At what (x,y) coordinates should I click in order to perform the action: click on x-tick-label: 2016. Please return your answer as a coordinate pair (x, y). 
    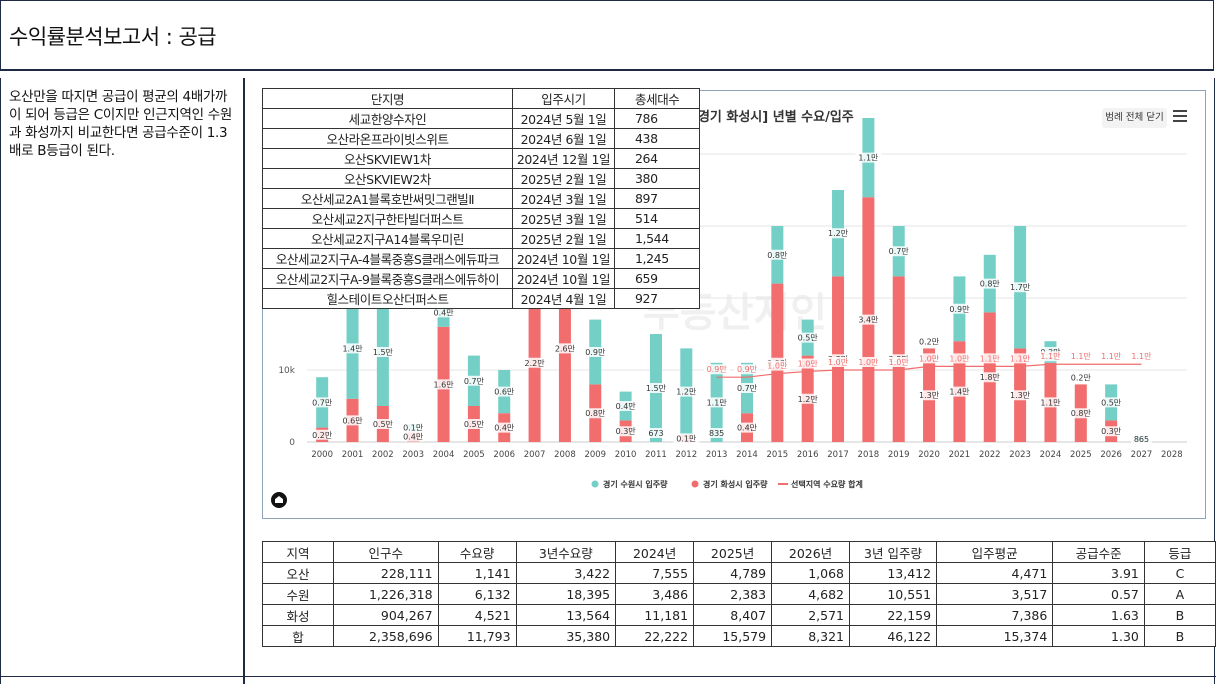
    Looking at the image, I should click on (808, 455).